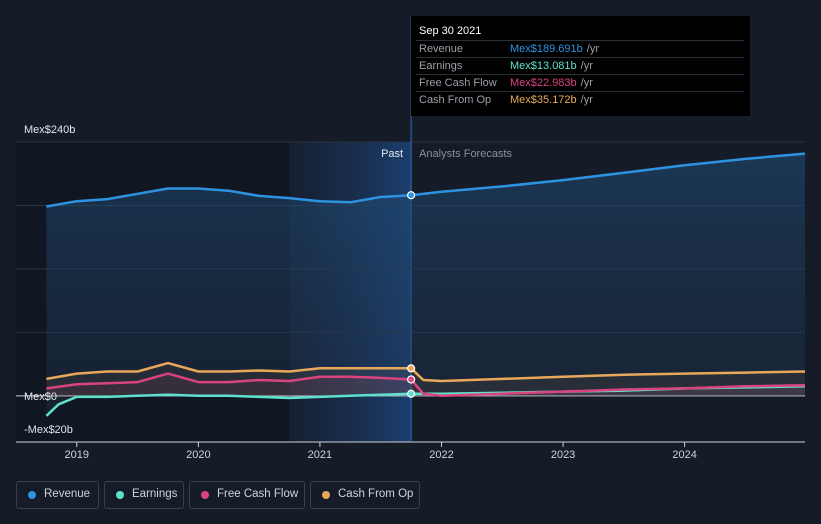  I want to click on tooltip-row-free-cash-flow: Free Cash Flow Mex$22.983b/yr, so click(580, 82).